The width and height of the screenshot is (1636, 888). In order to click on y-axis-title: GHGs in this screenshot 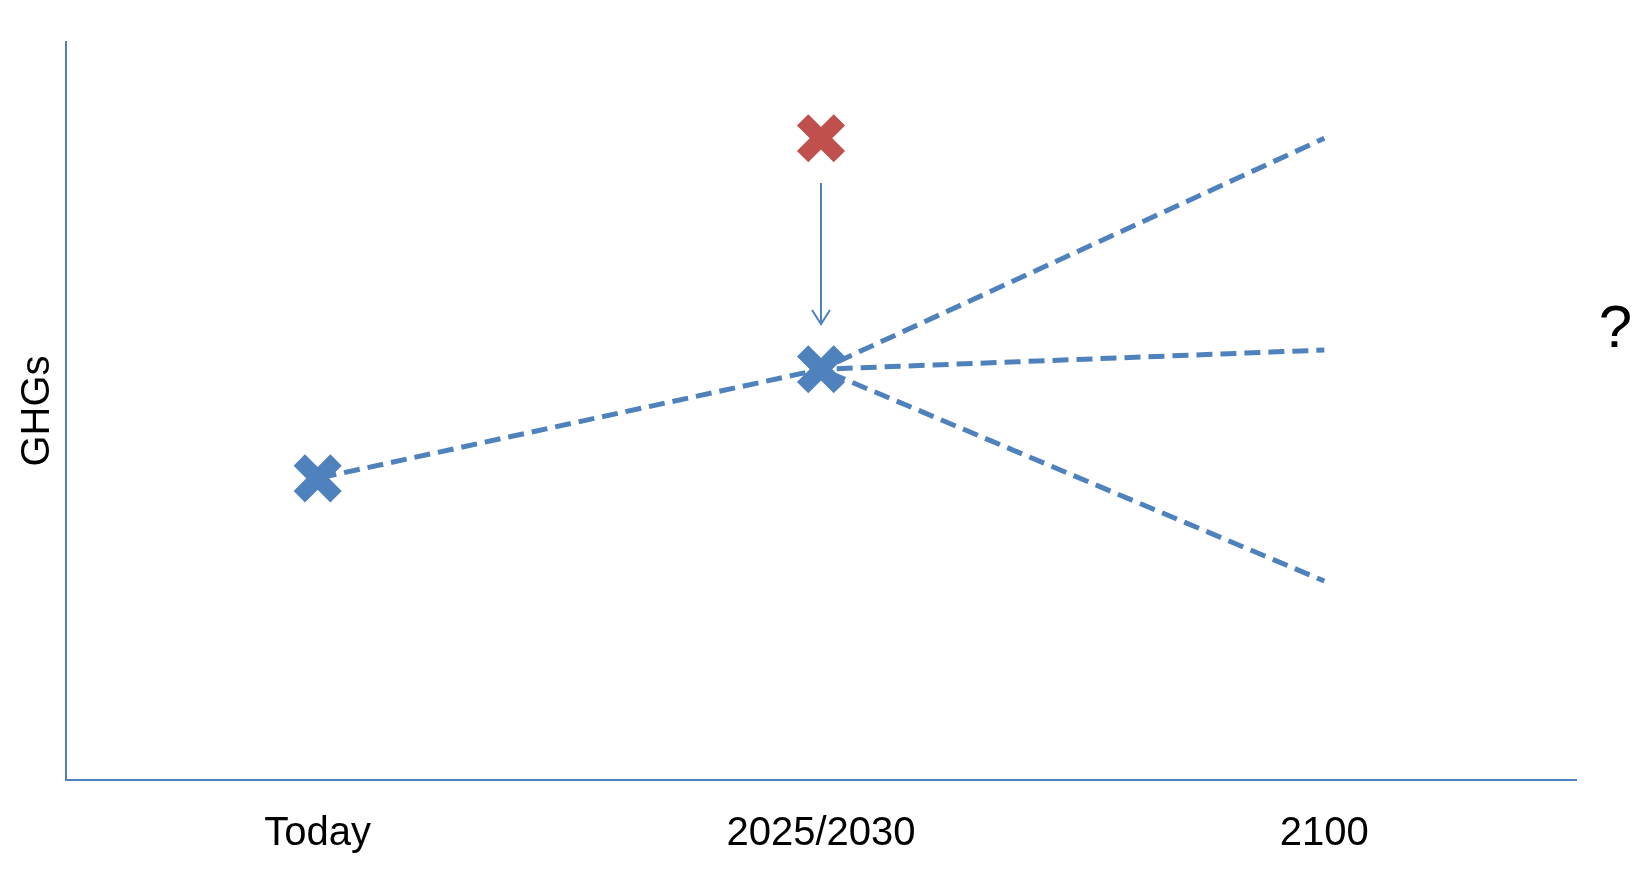, I will do `click(35, 411)`.